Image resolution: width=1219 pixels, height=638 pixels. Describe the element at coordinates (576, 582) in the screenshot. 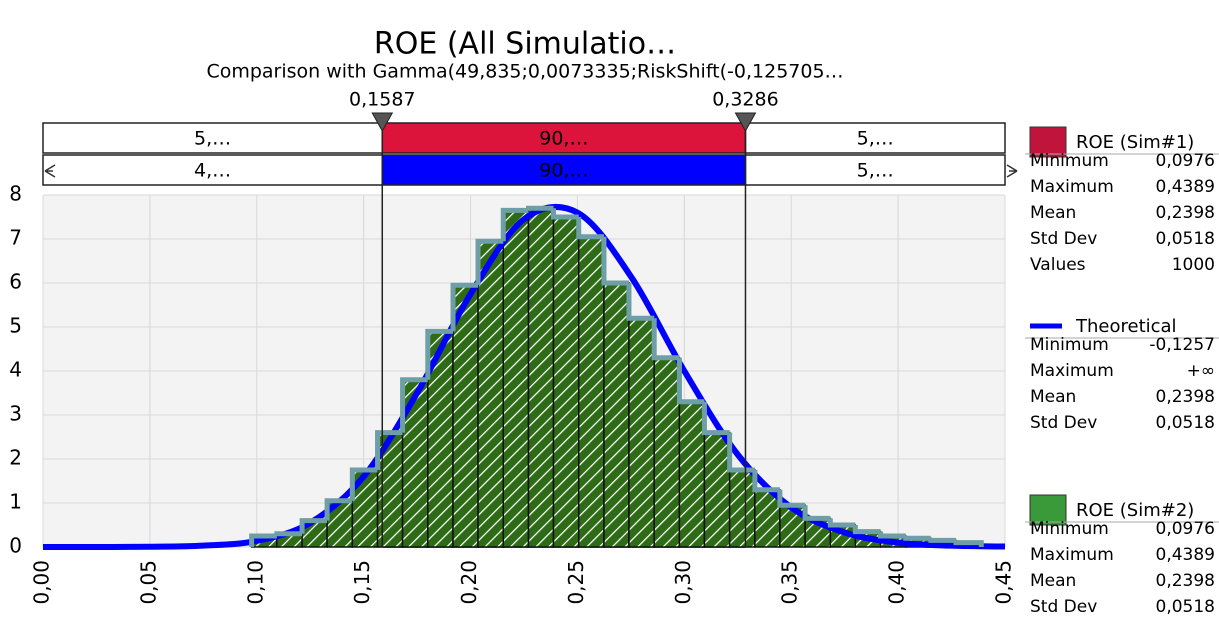

I see `x-tick-label: 0,25` at that location.